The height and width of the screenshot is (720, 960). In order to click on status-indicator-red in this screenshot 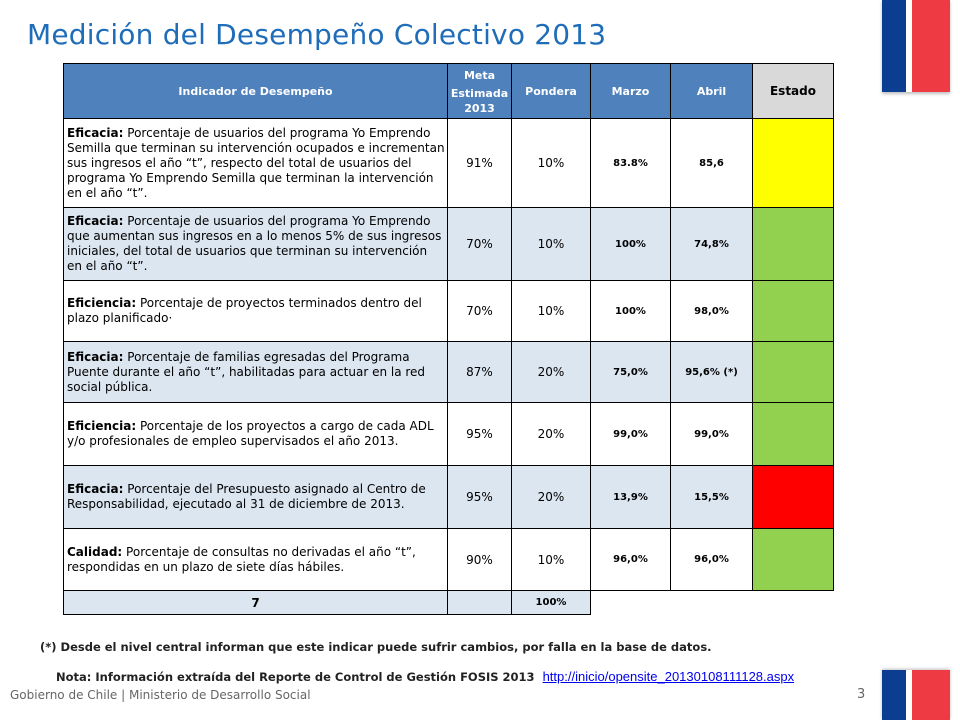, I will do `click(793, 497)`.